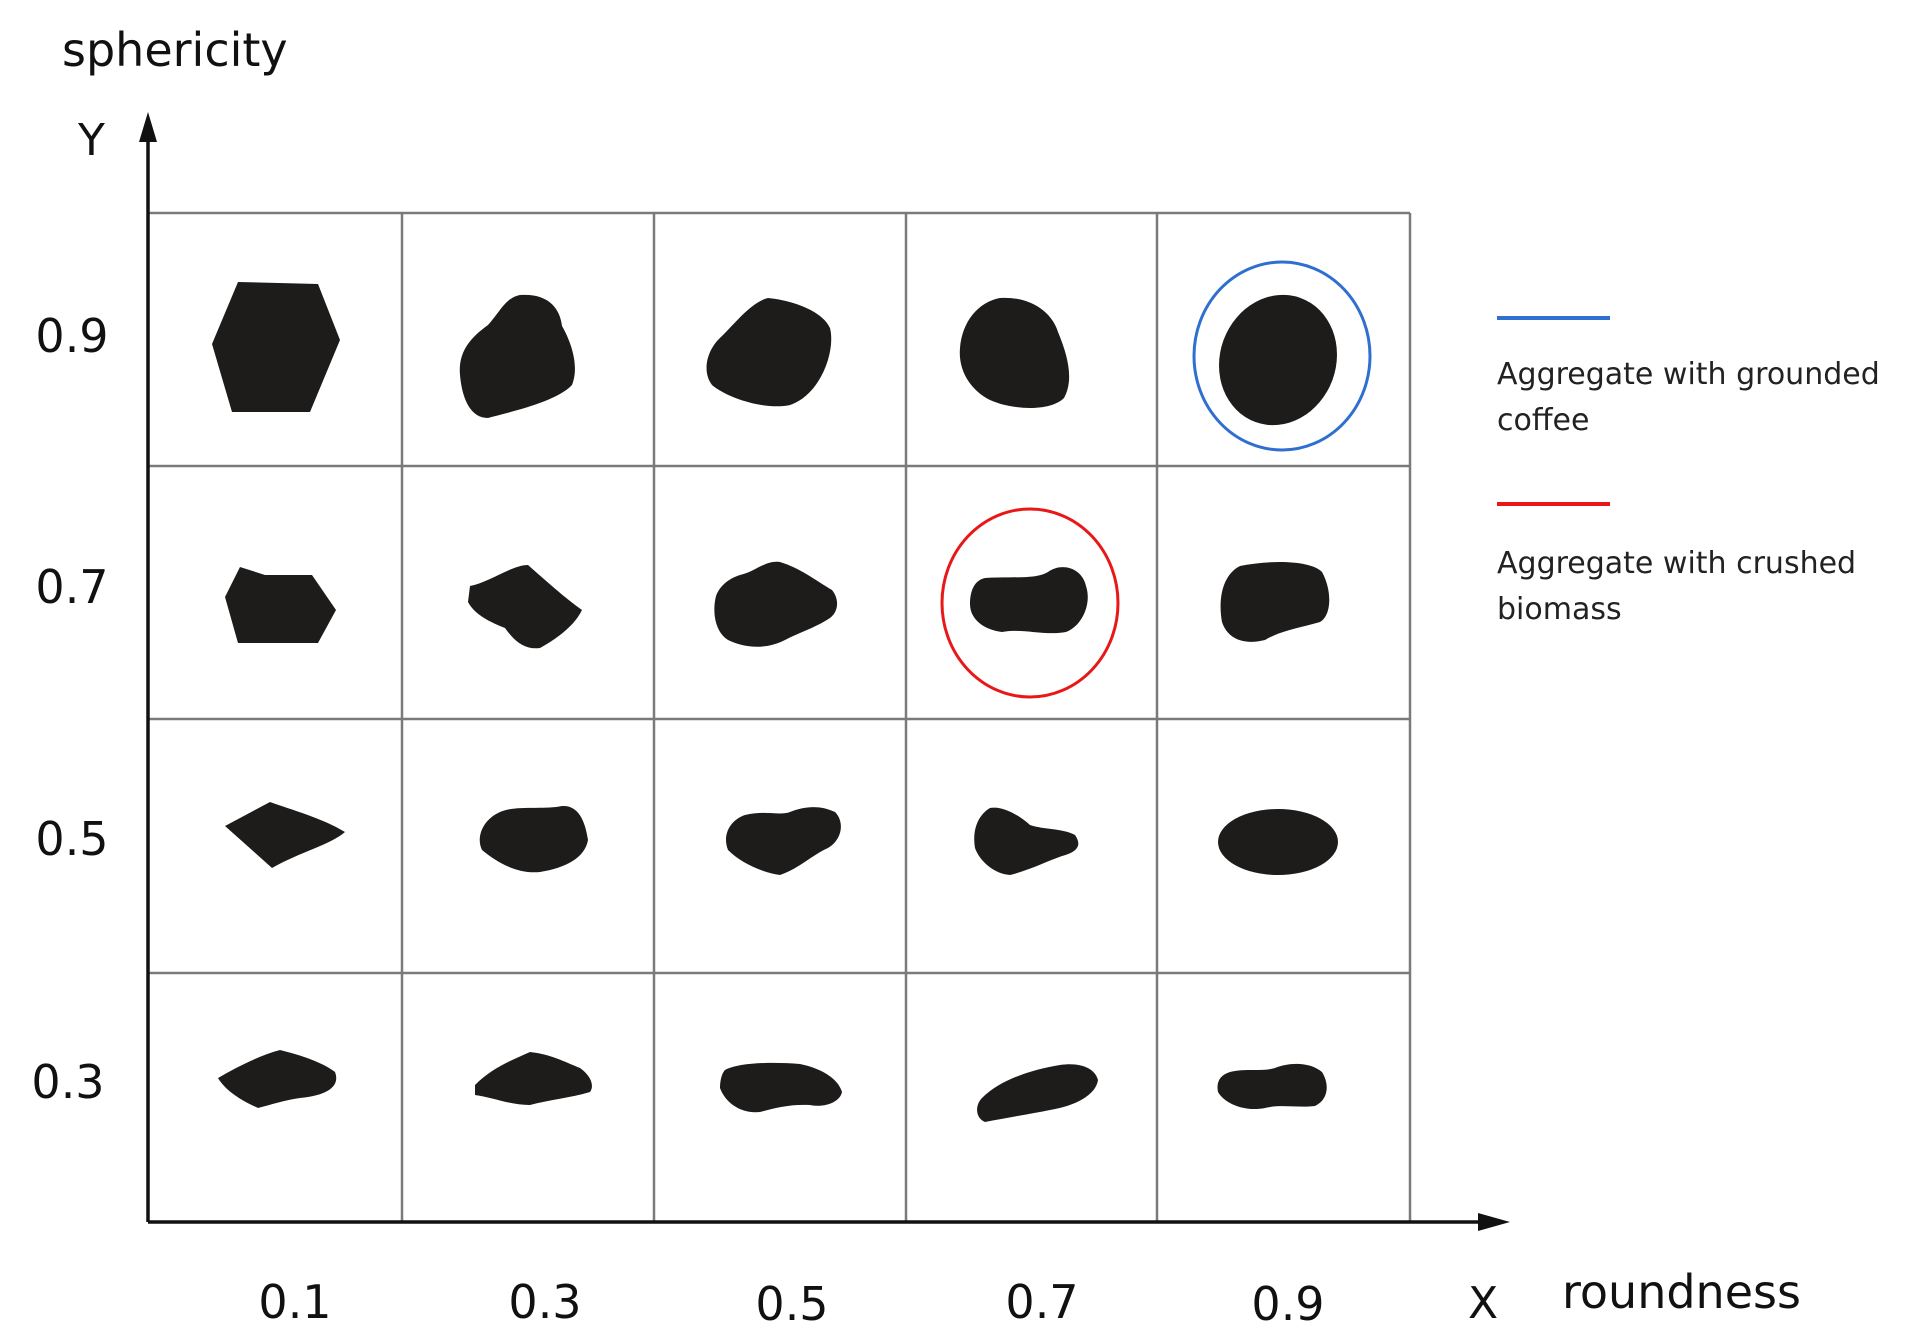  Describe the element at coordinates (294, 1302) in the screenshot. I see `x-tick-label: 0.1` at that location.